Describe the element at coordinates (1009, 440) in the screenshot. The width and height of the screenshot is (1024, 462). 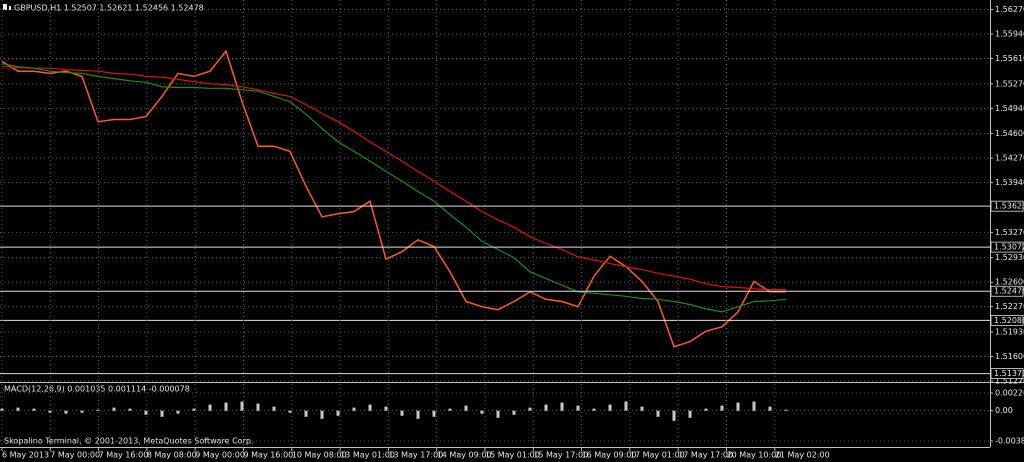
I see `y-tick-label: -0.00387` at that location.